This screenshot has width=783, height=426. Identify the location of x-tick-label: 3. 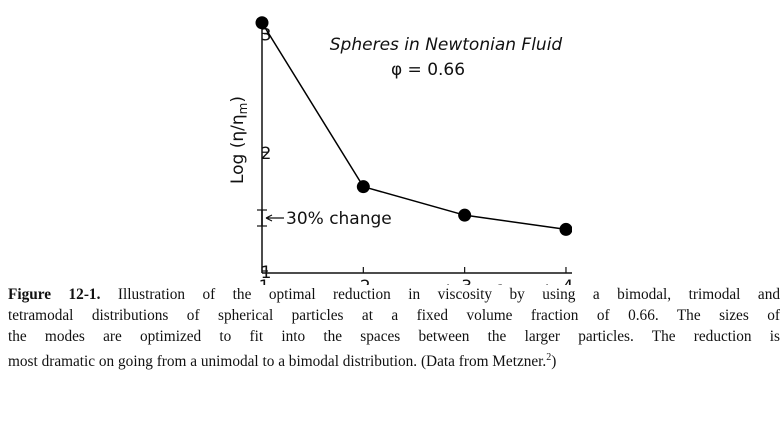
(466, 281).